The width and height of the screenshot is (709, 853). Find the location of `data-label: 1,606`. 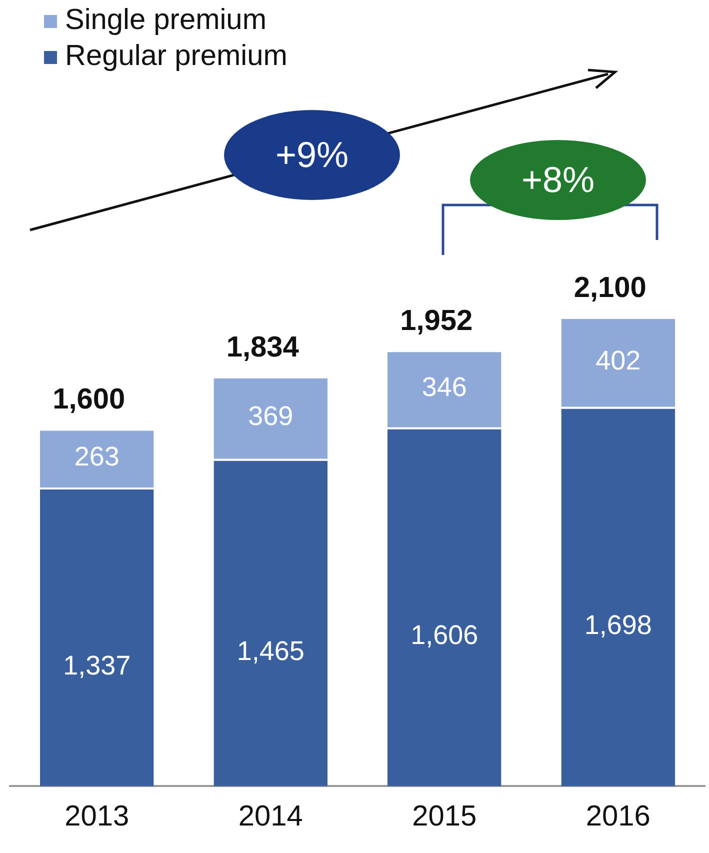

data-label: 1,606 is located at coordinates (444, 635).